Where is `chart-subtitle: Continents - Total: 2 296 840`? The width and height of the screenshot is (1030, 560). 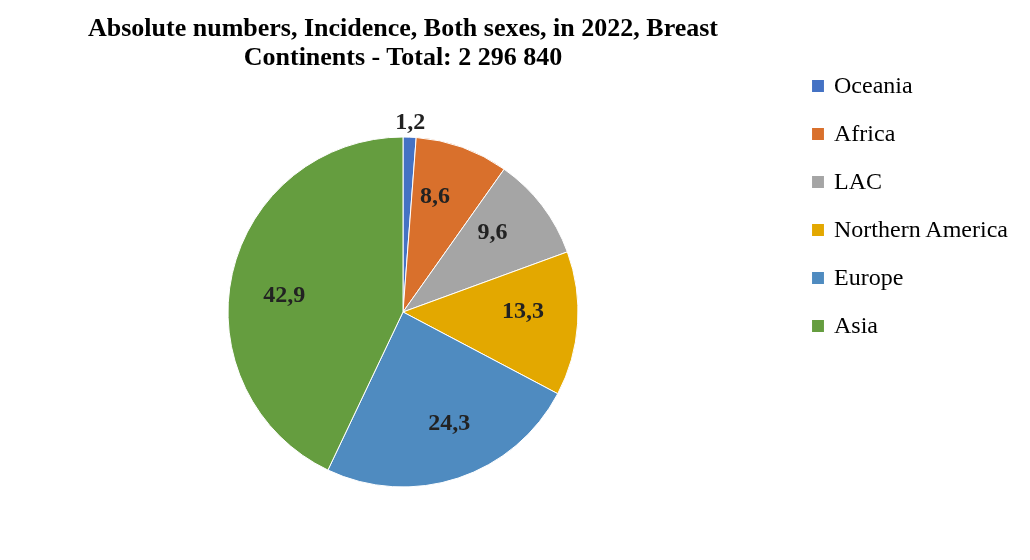 chart-subtitle: Continents - Total: 2 296 840 is located at coordinates (403, 56).